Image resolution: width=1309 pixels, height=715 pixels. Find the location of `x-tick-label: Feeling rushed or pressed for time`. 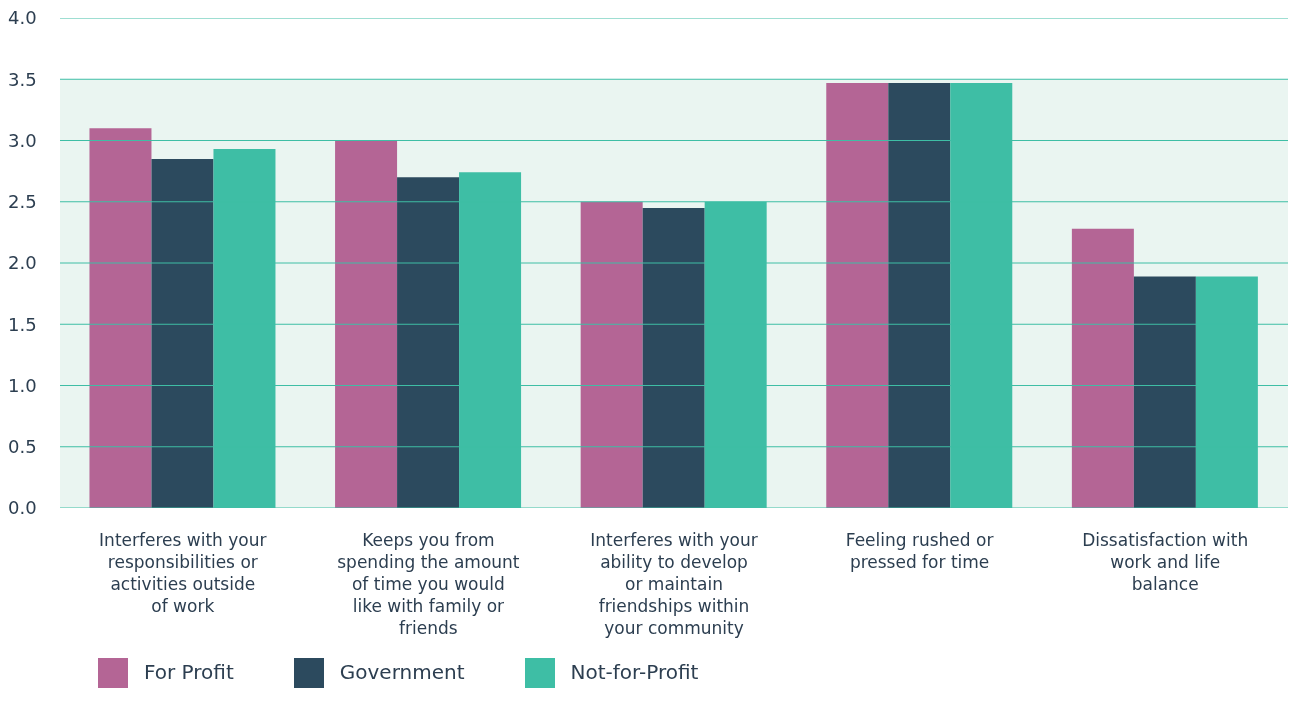

x-tick-label: Feeling rushed or pressed for time is located at coordinates (919, 551).